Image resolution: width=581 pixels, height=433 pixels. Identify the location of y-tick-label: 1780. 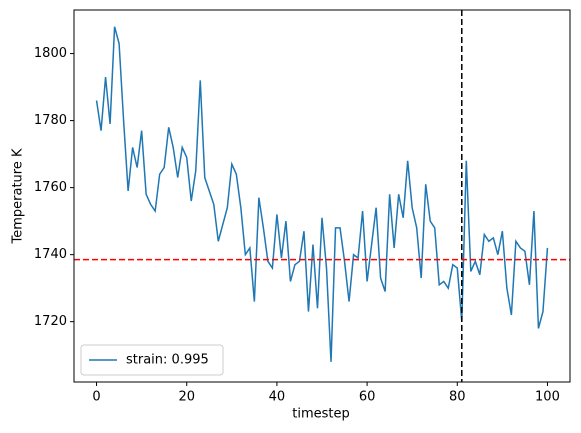
(50, 120).